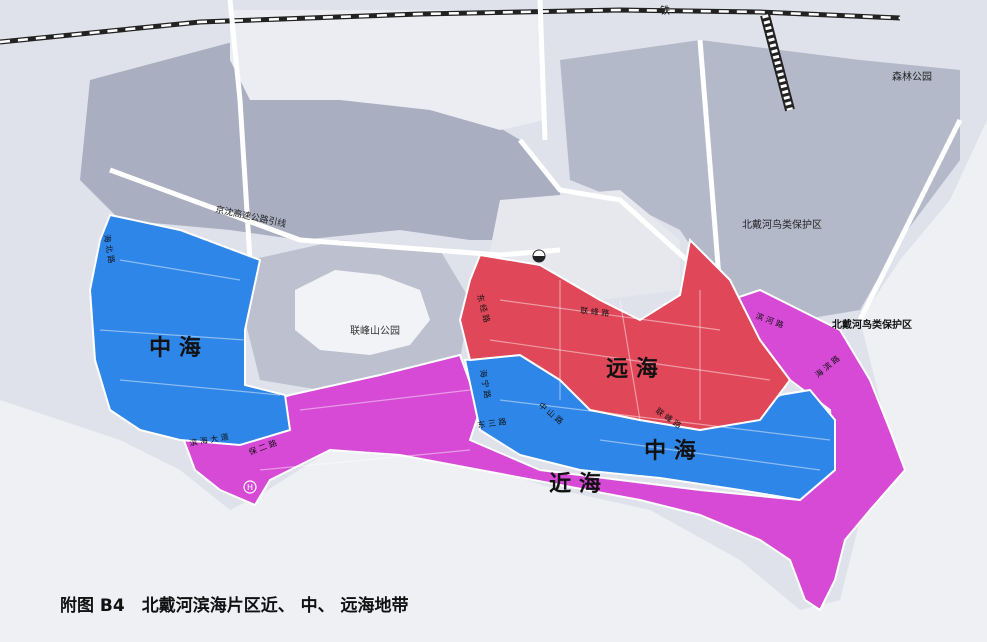  Describe the element at coordinates (539, 256) in the screenshot. I see `poi-marker-icon` at that location.